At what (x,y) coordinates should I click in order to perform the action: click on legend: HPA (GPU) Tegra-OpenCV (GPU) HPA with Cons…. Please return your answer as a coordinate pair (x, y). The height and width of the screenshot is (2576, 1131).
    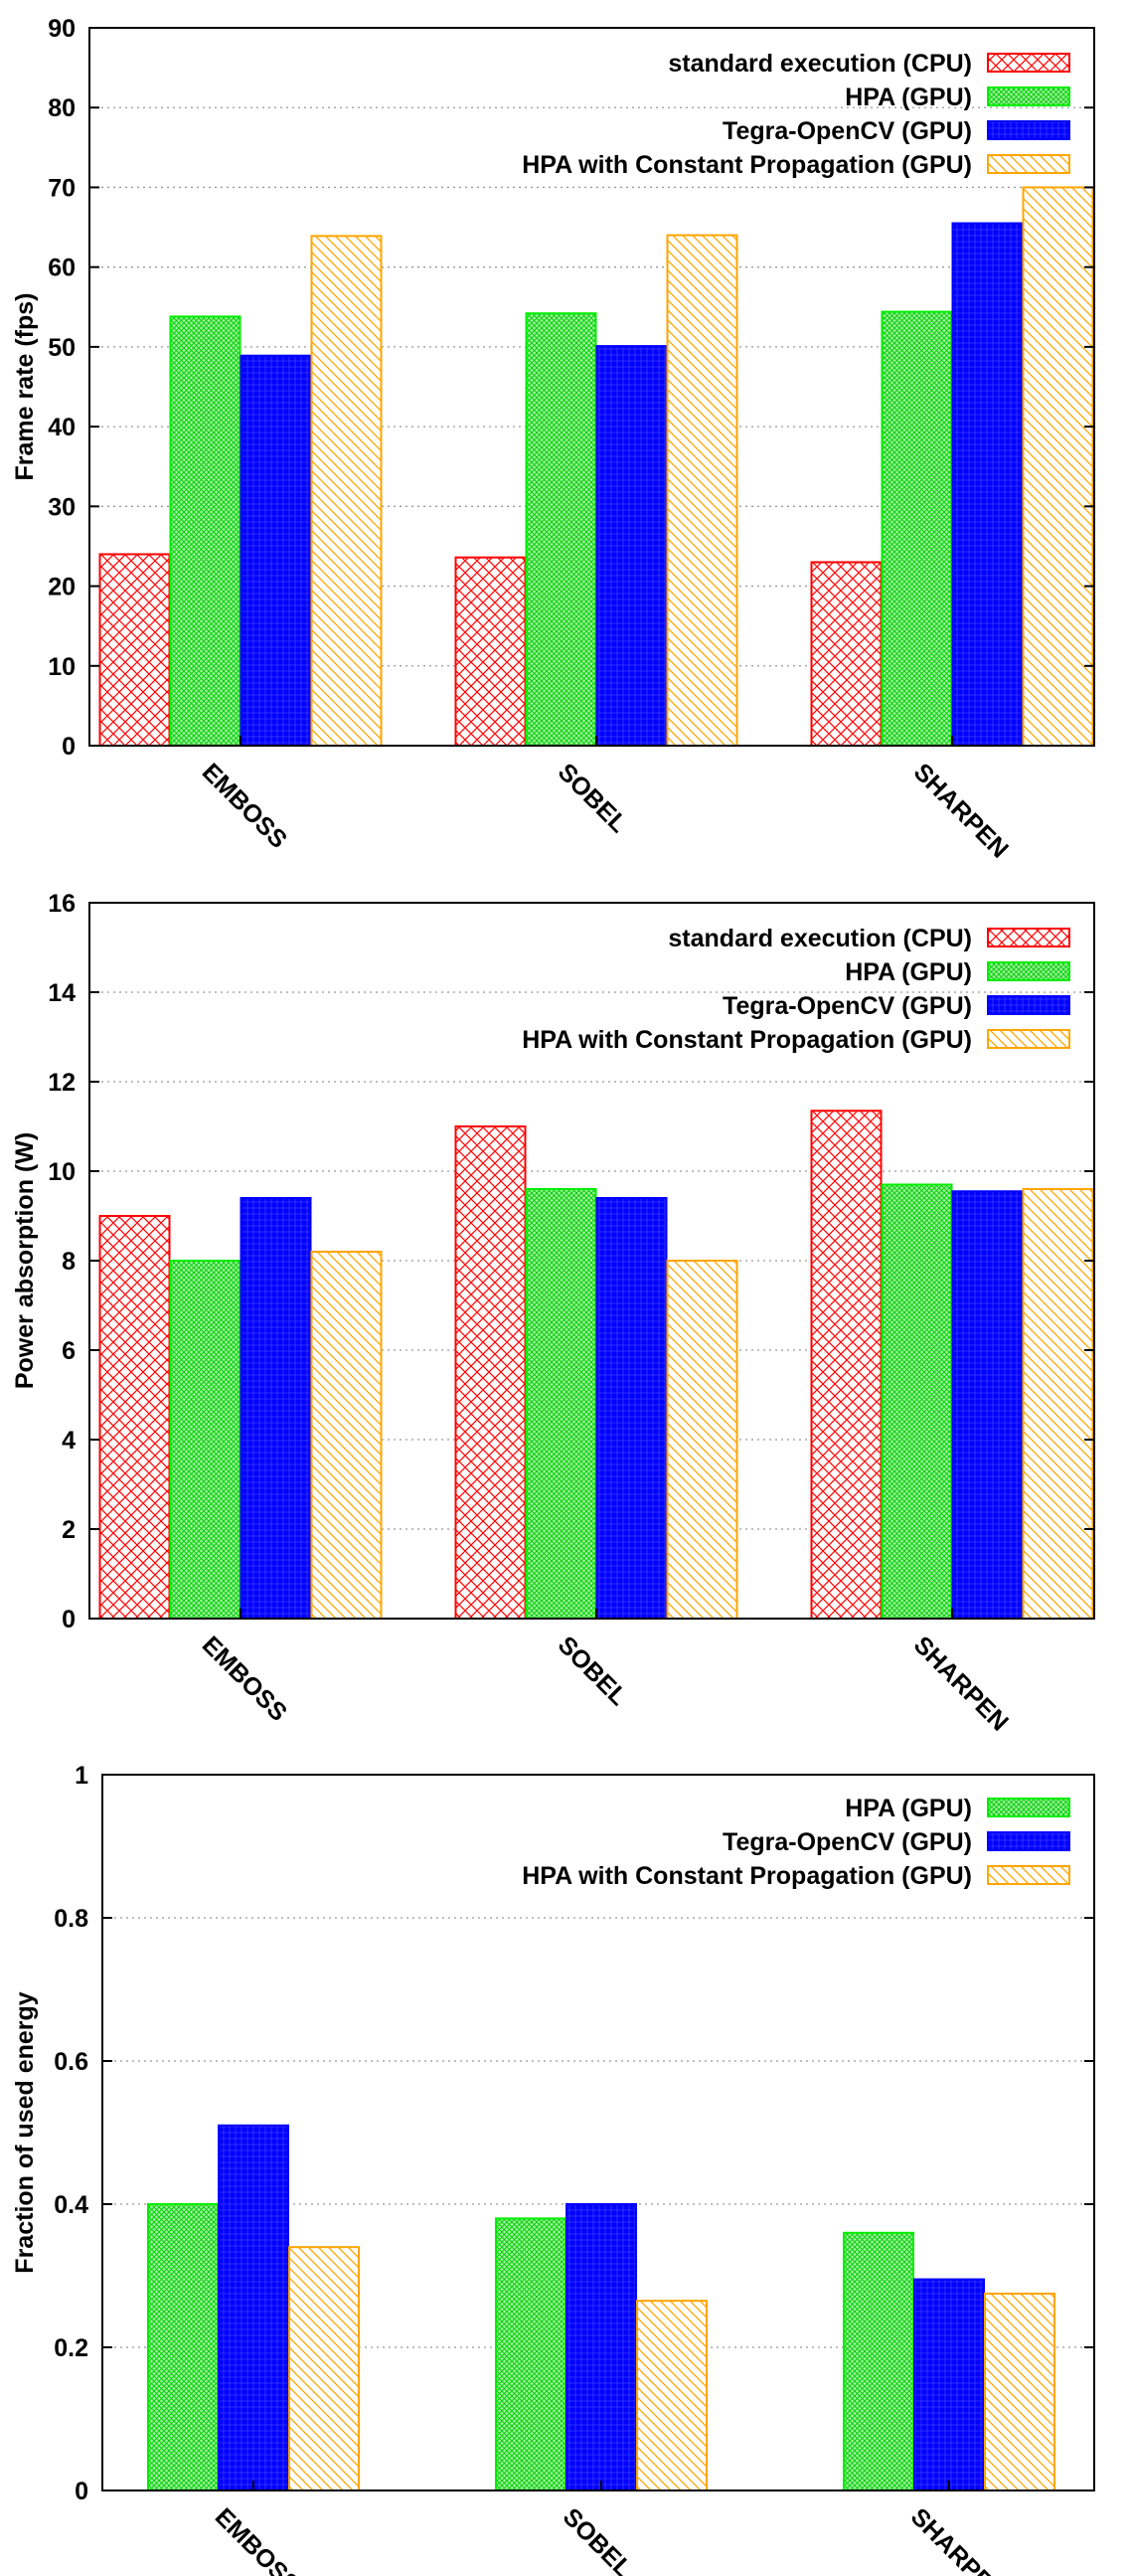
    Looking at the image, I should click on (796, 1842).